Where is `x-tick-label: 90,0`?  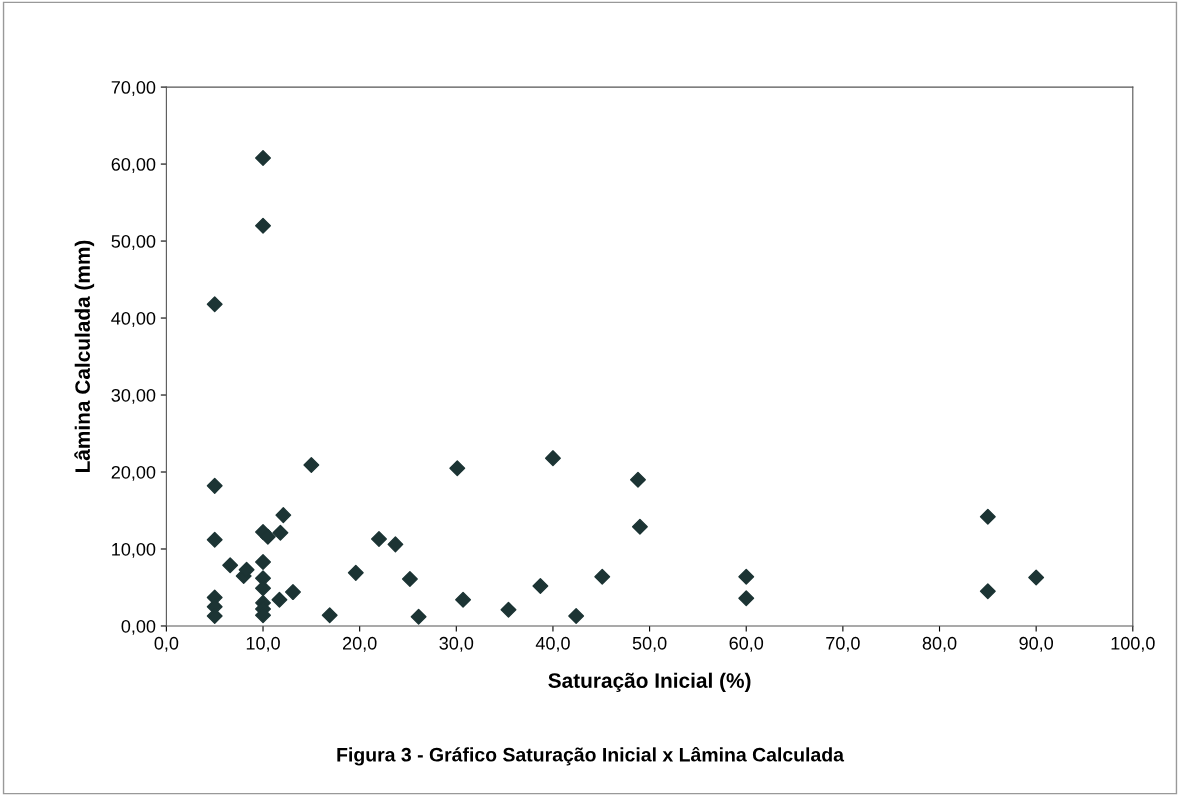
x-tick-label: 90,0 is located at coordinates (1036, 644).